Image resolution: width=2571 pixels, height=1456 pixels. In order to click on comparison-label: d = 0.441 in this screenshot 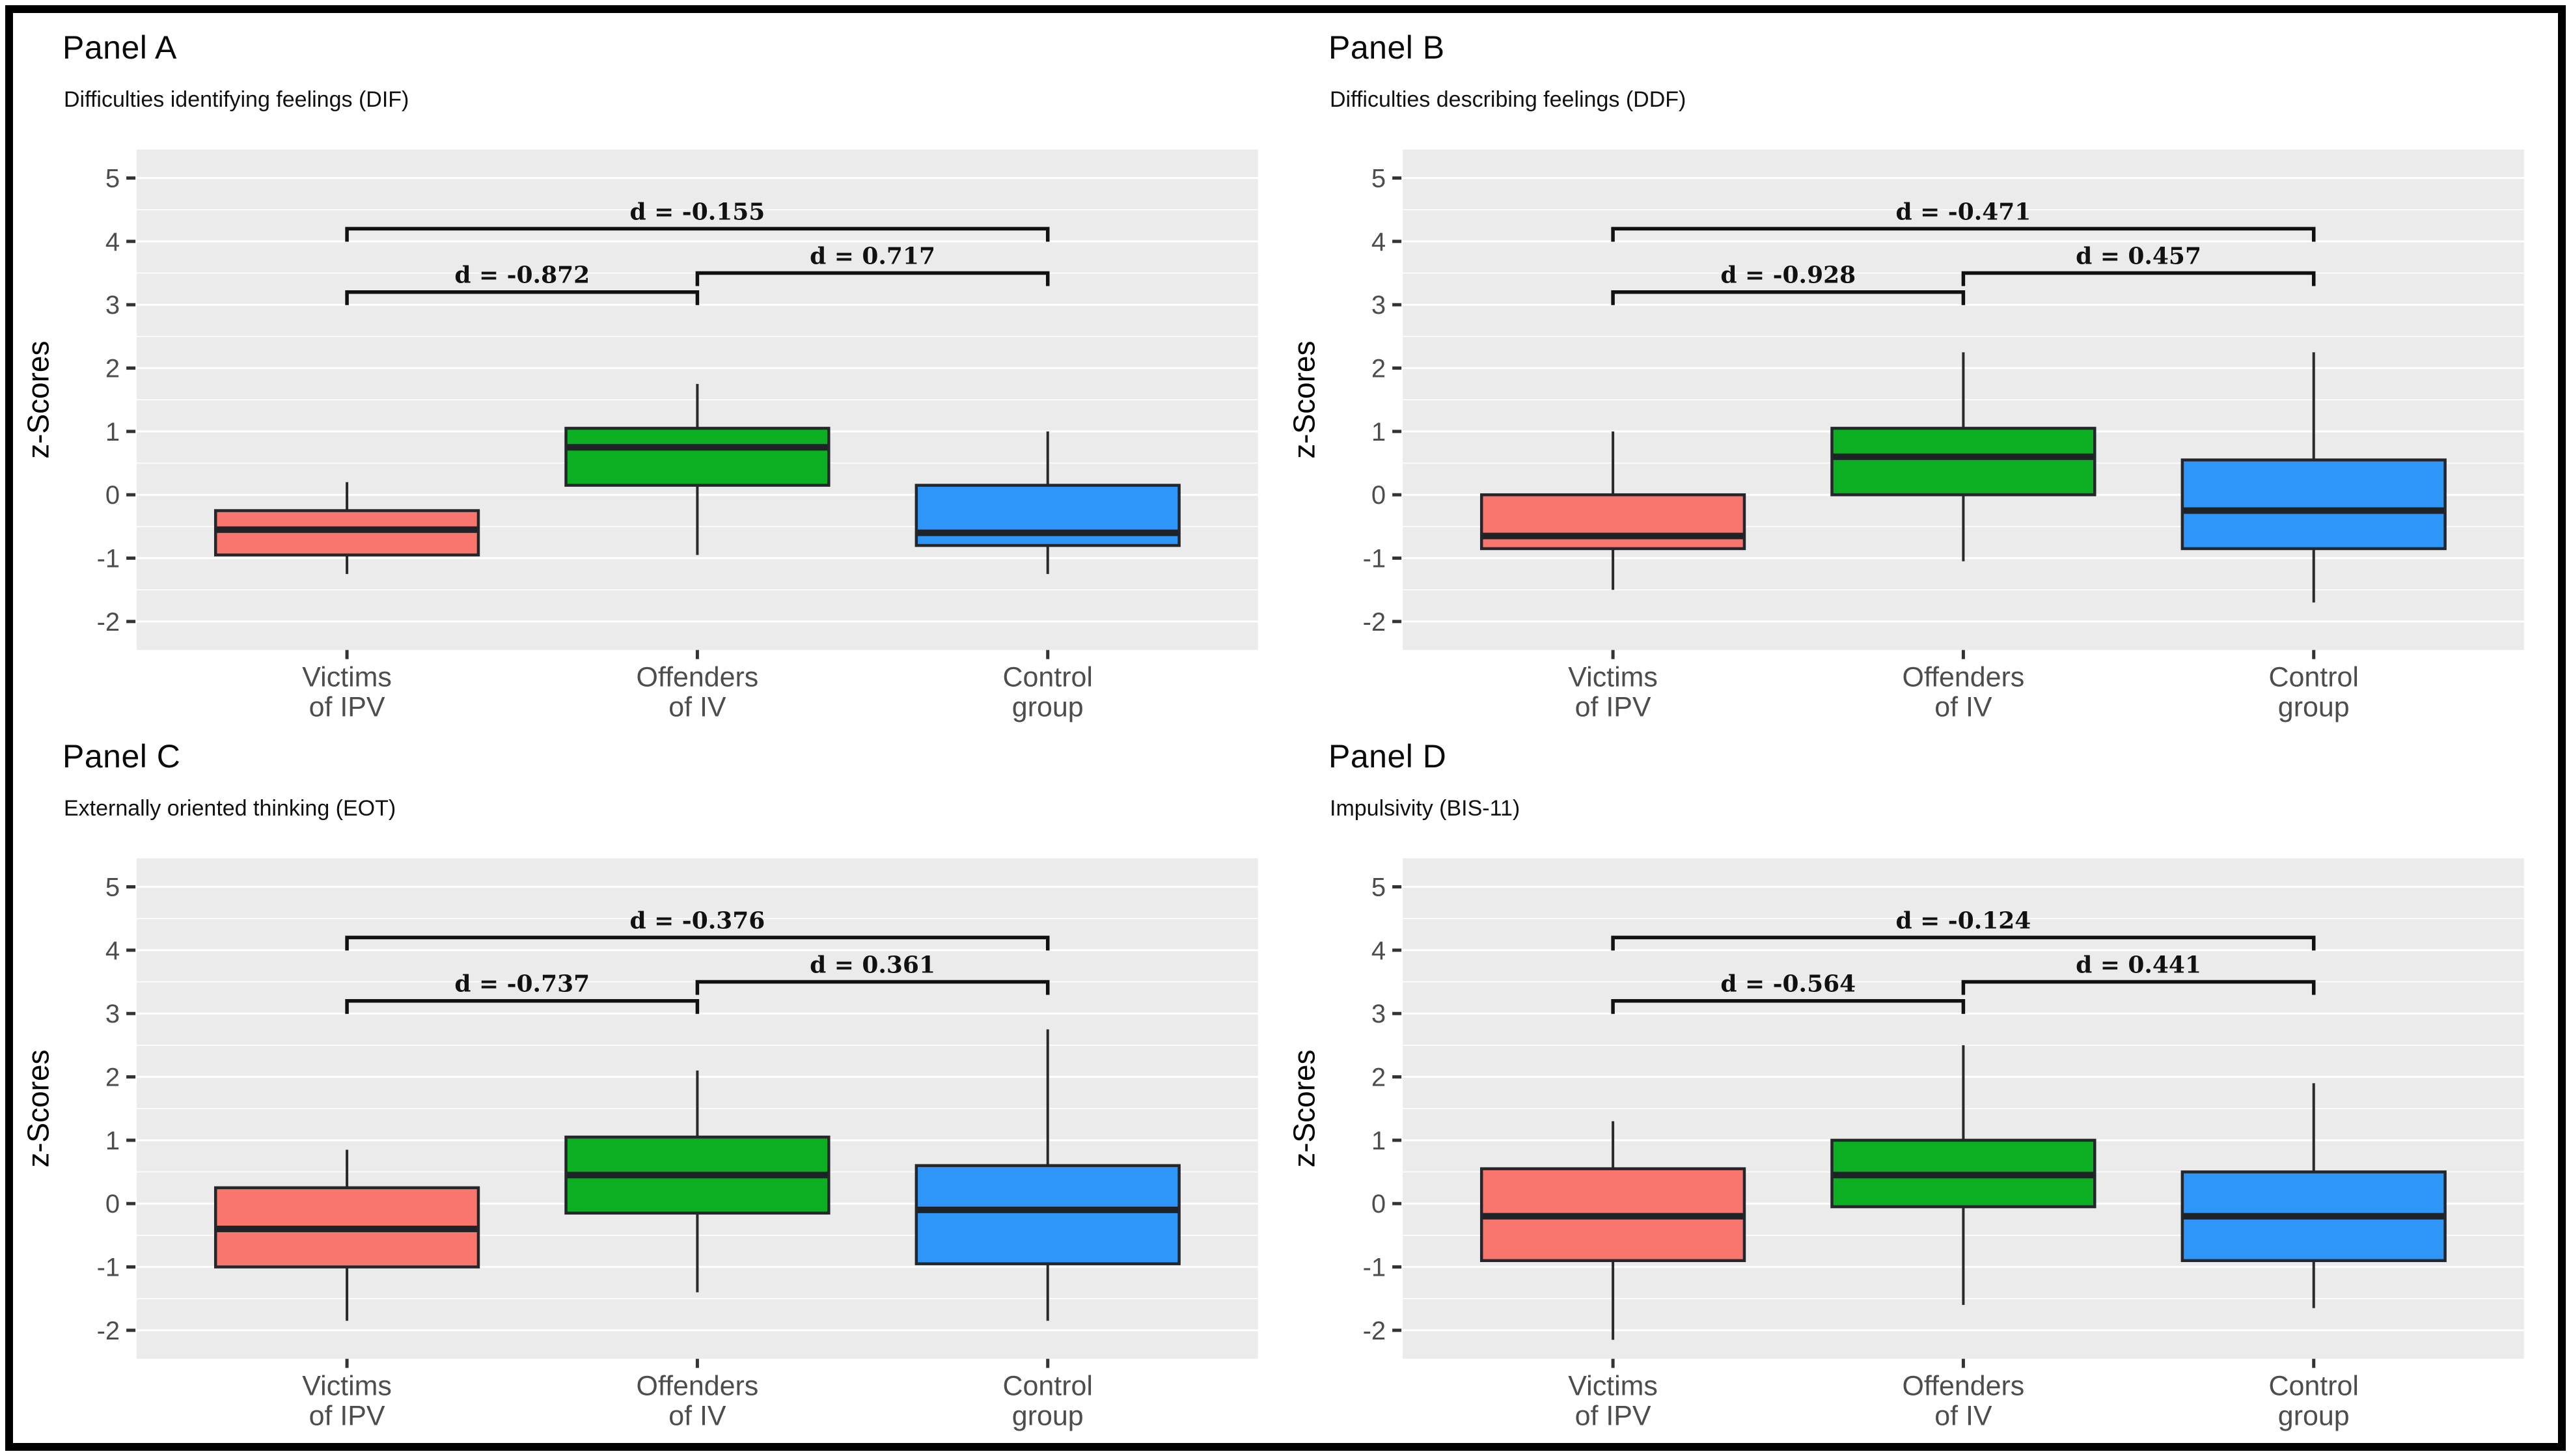, I will do `click(2138, 965)`.